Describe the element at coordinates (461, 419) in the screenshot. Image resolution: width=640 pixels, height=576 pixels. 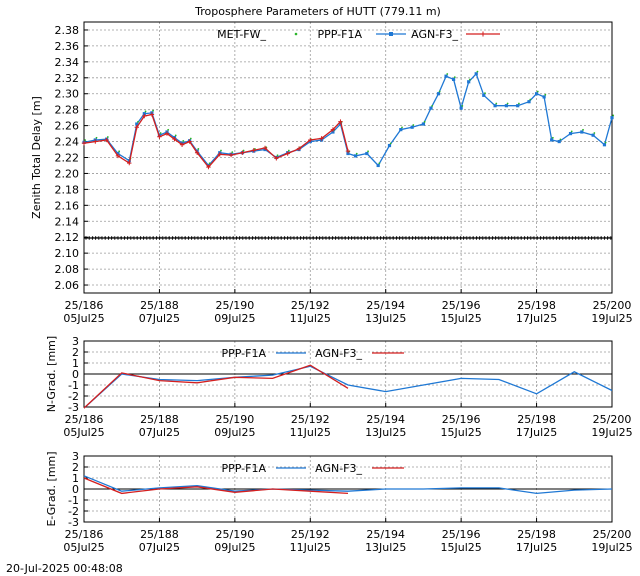
I see `x-tick-label-doy: 25/196` at that location.